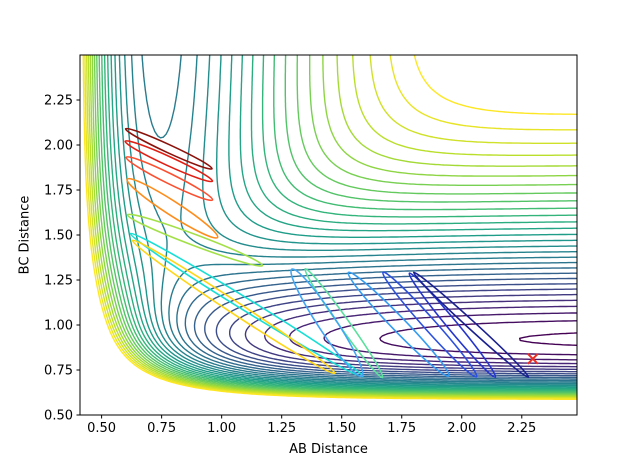 Image resolution: width=640 pixels, height=468 pixels. Describe the element at coordinates (341, 428) in the screenshot. I see `x-tick-label: 1.50` at that location.